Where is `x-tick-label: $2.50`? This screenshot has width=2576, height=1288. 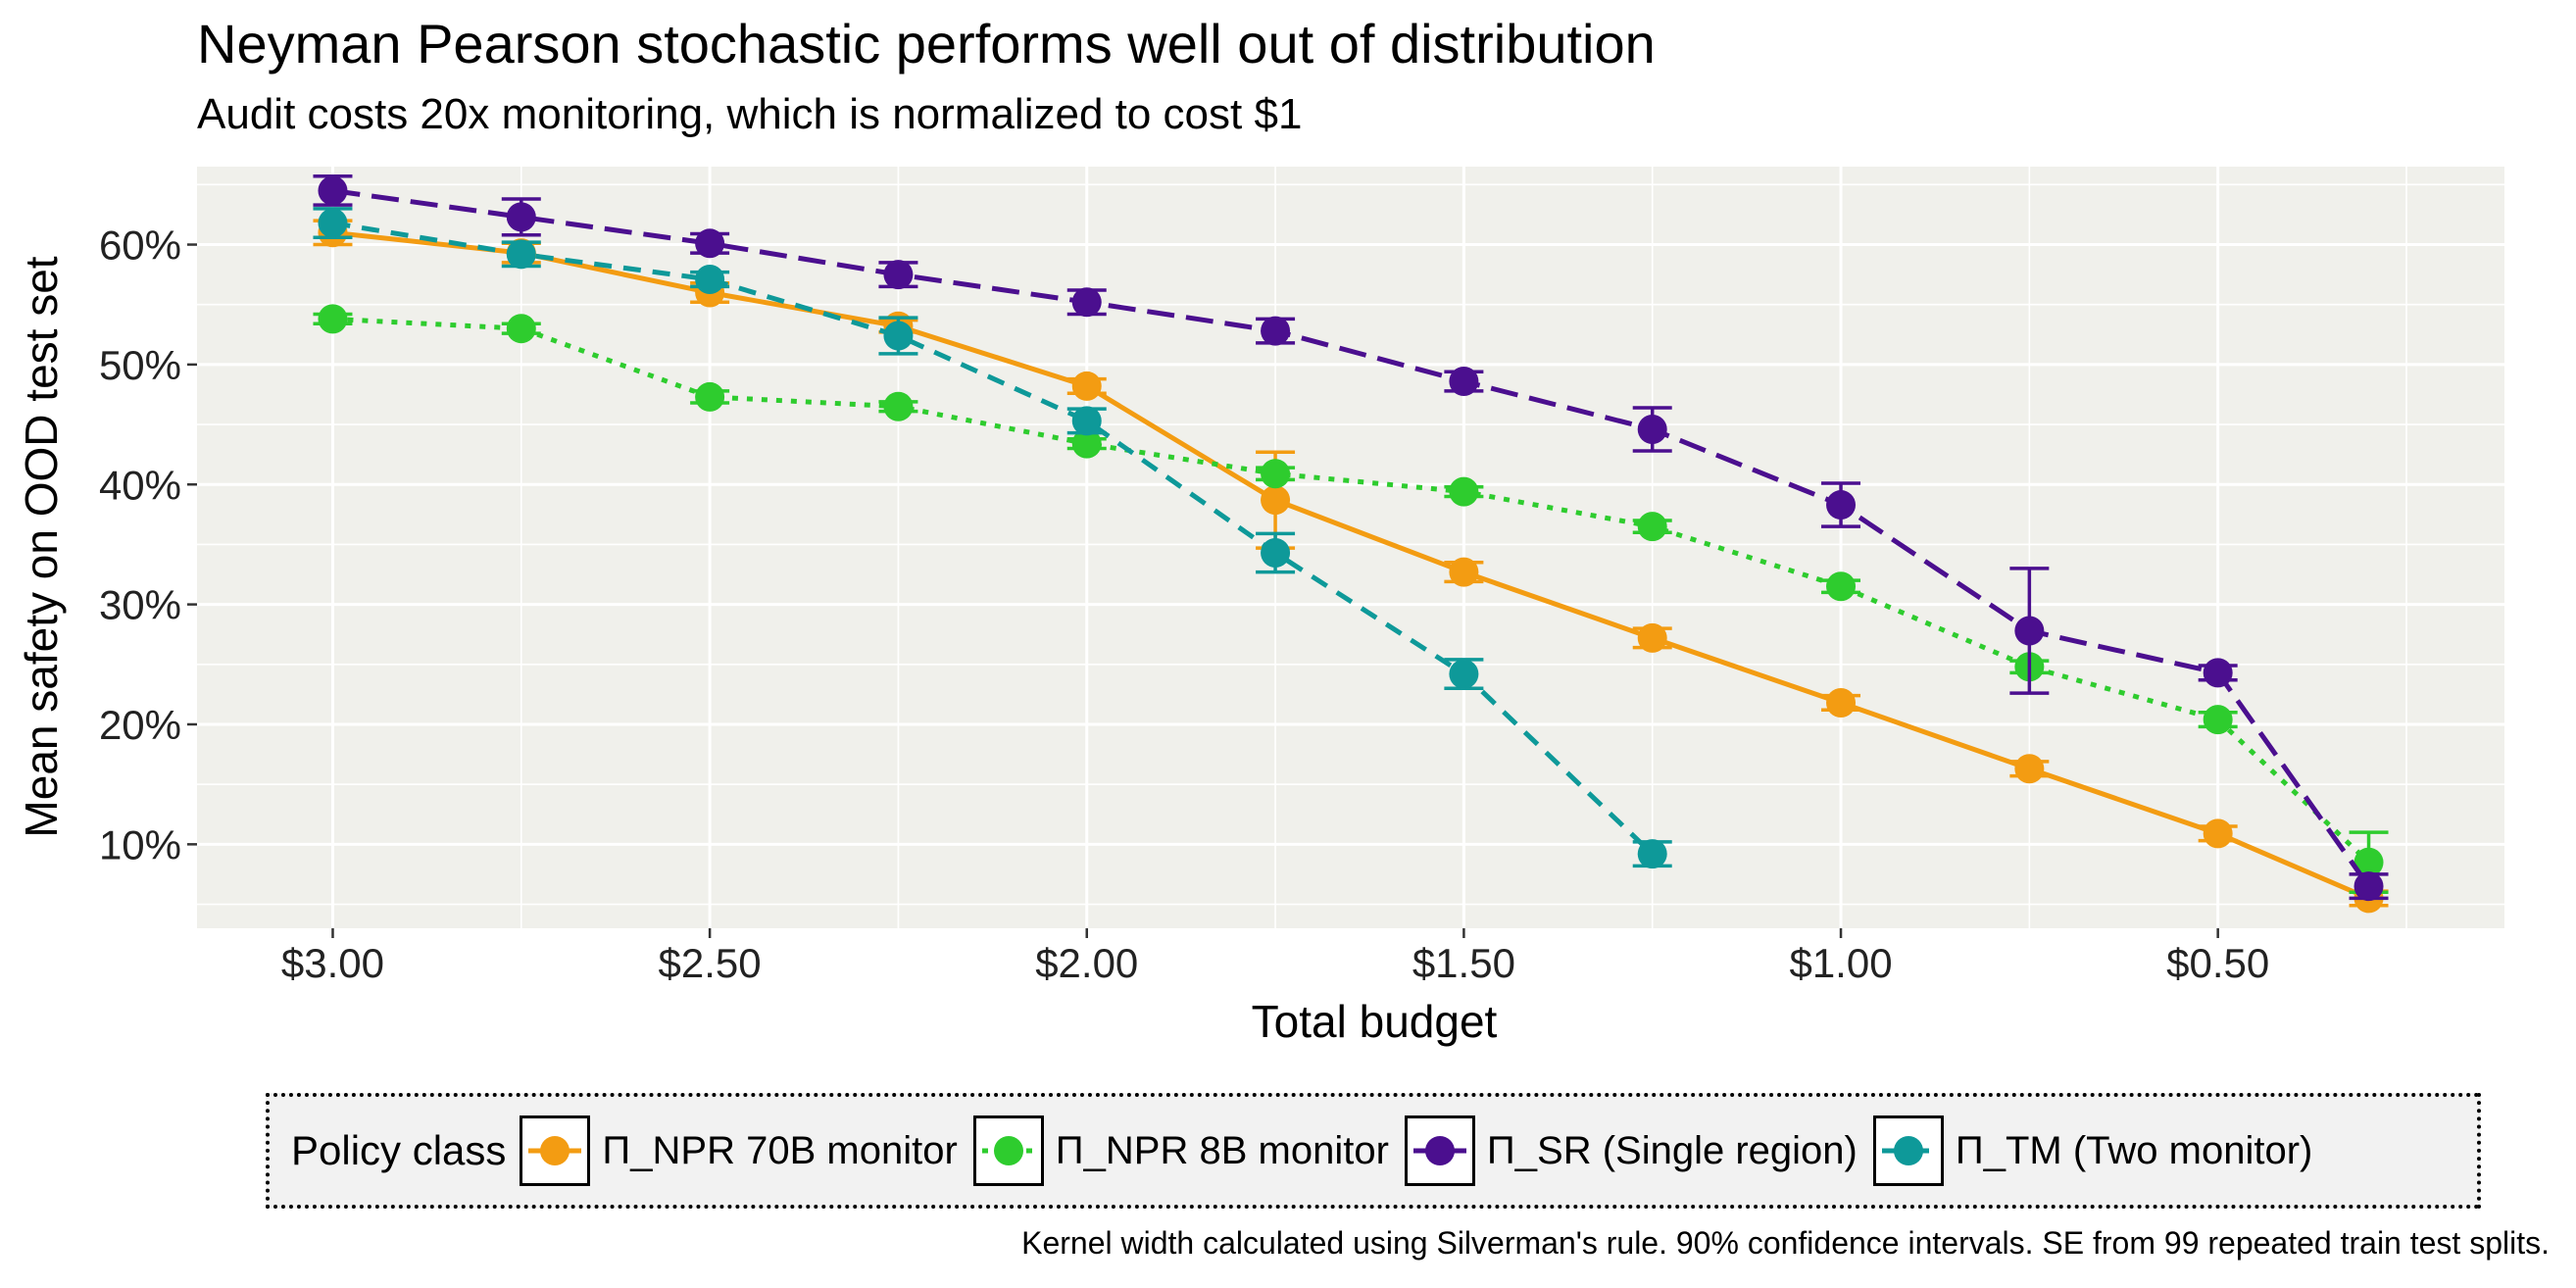
x-tick-label: $2.50 is located at coordinates (710, 963).